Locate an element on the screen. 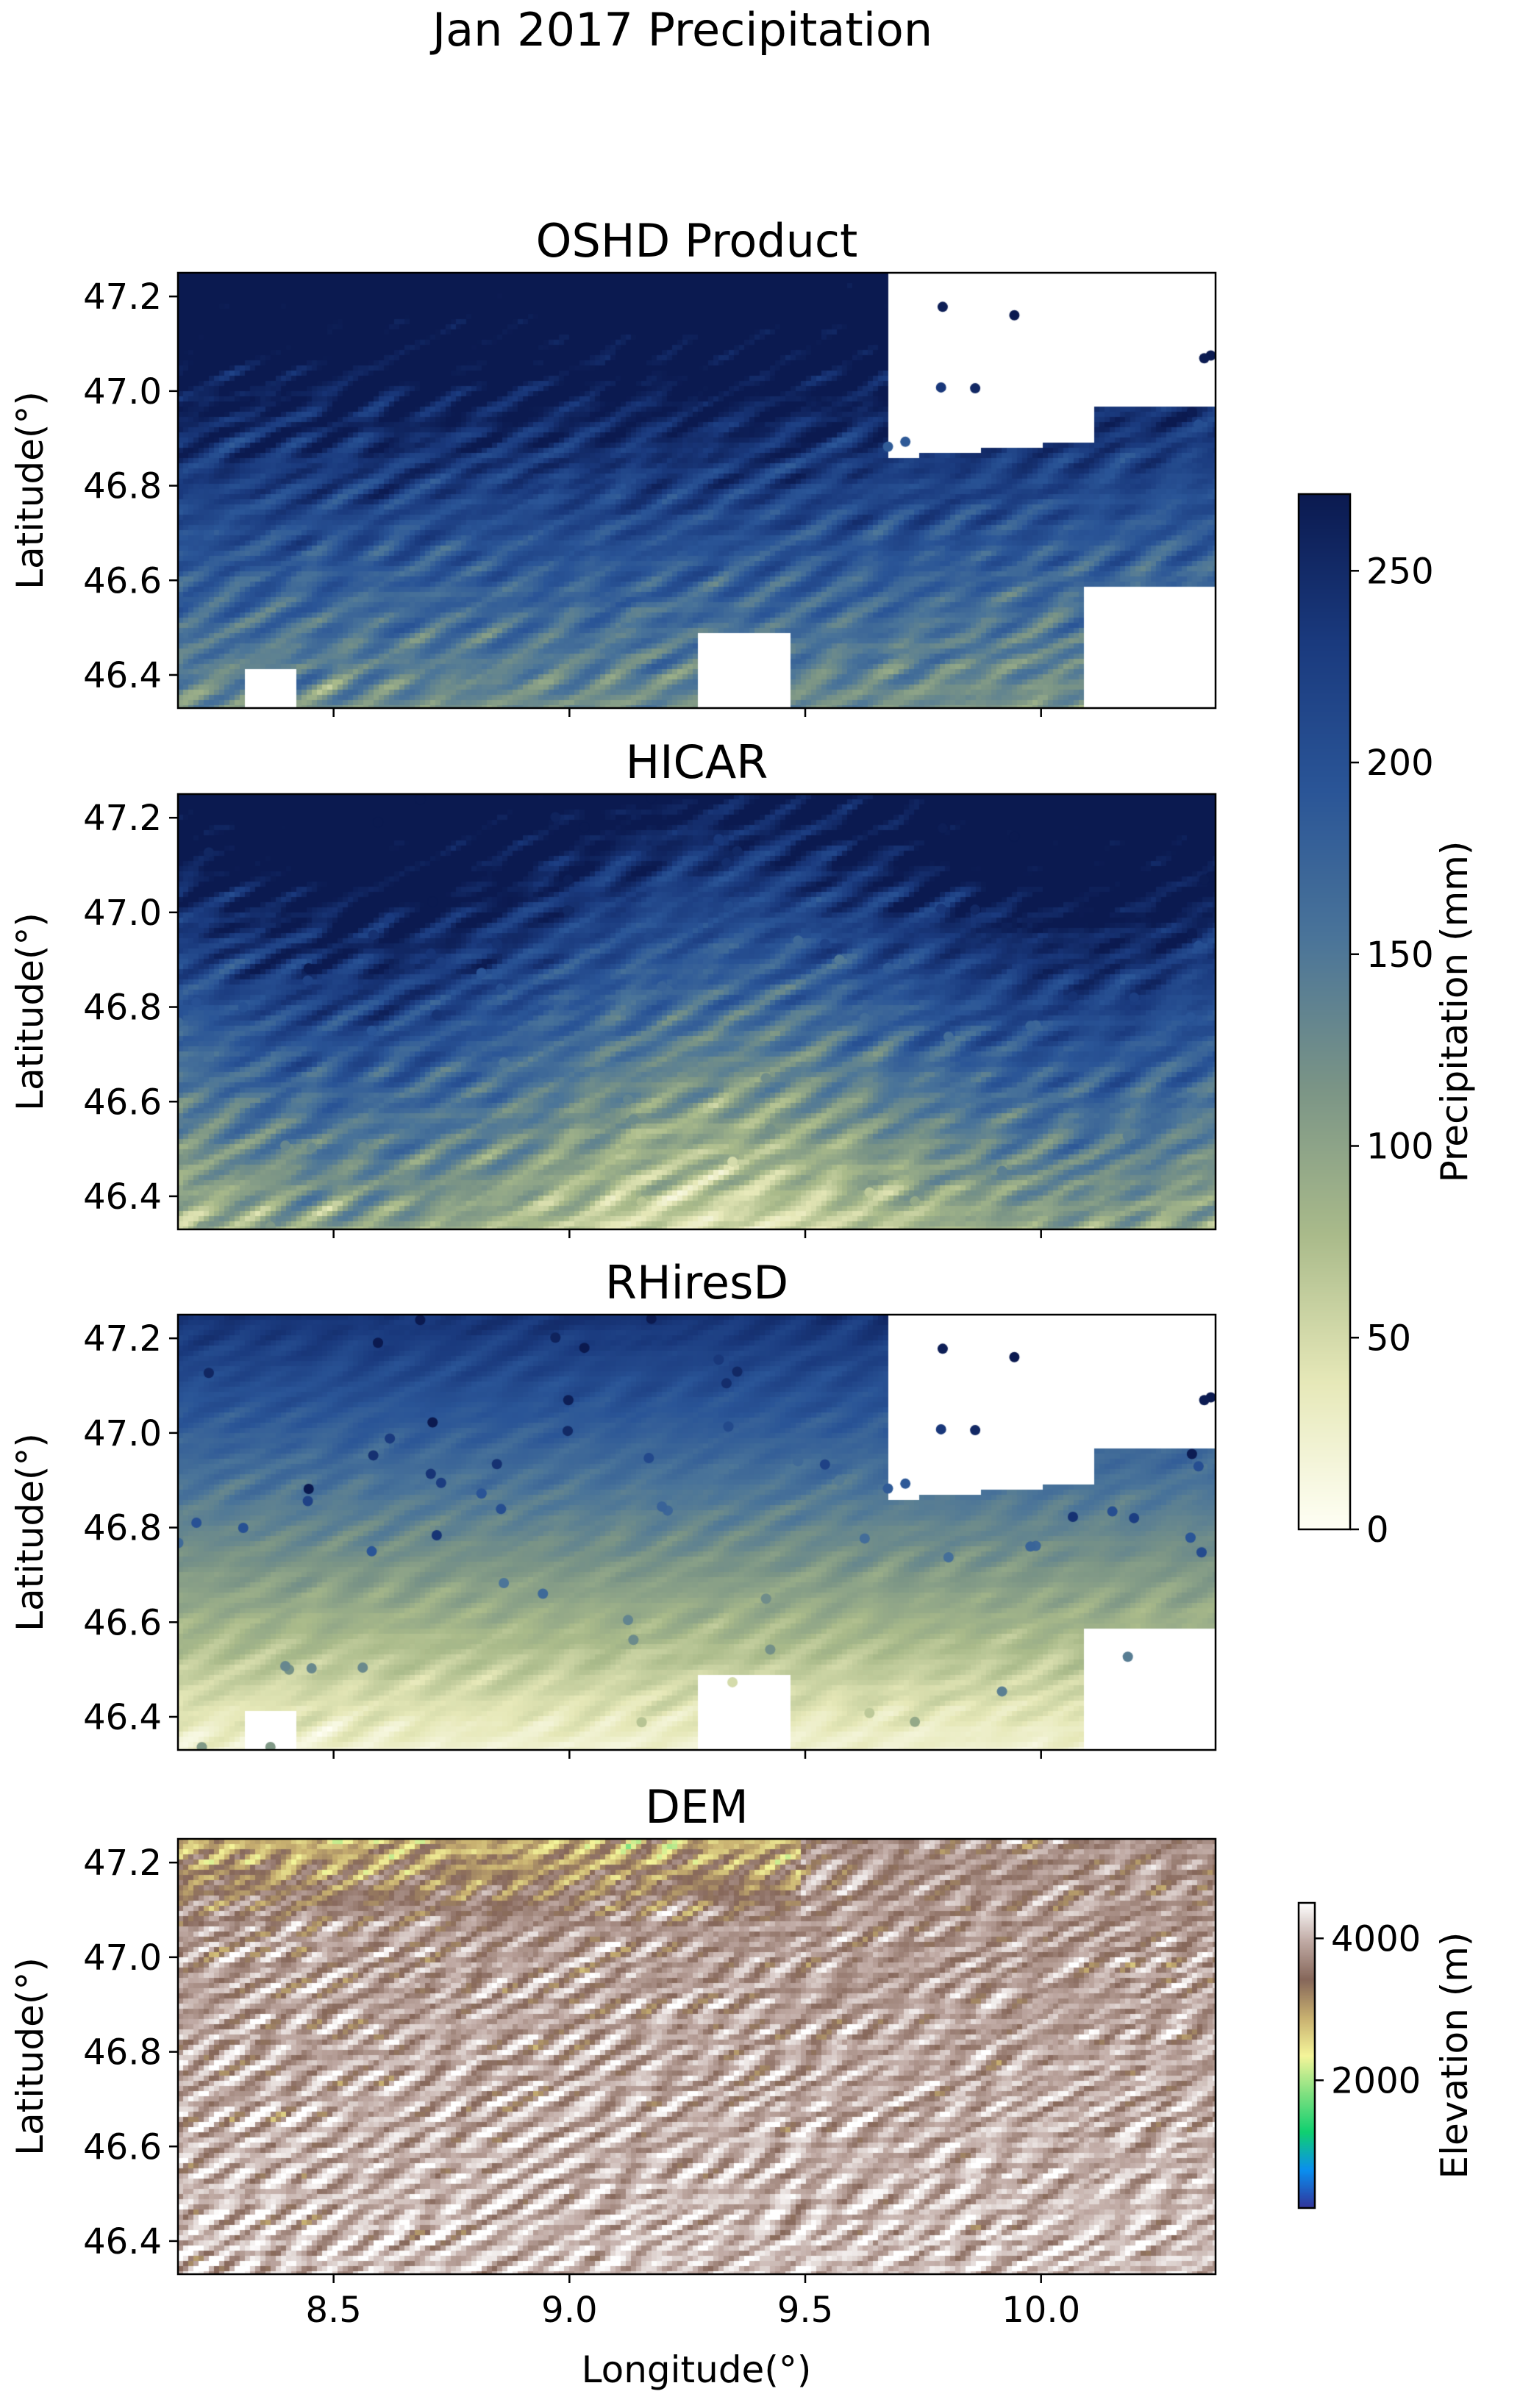  elev-colorbar-fill is located at coordinates (1307, 2055).